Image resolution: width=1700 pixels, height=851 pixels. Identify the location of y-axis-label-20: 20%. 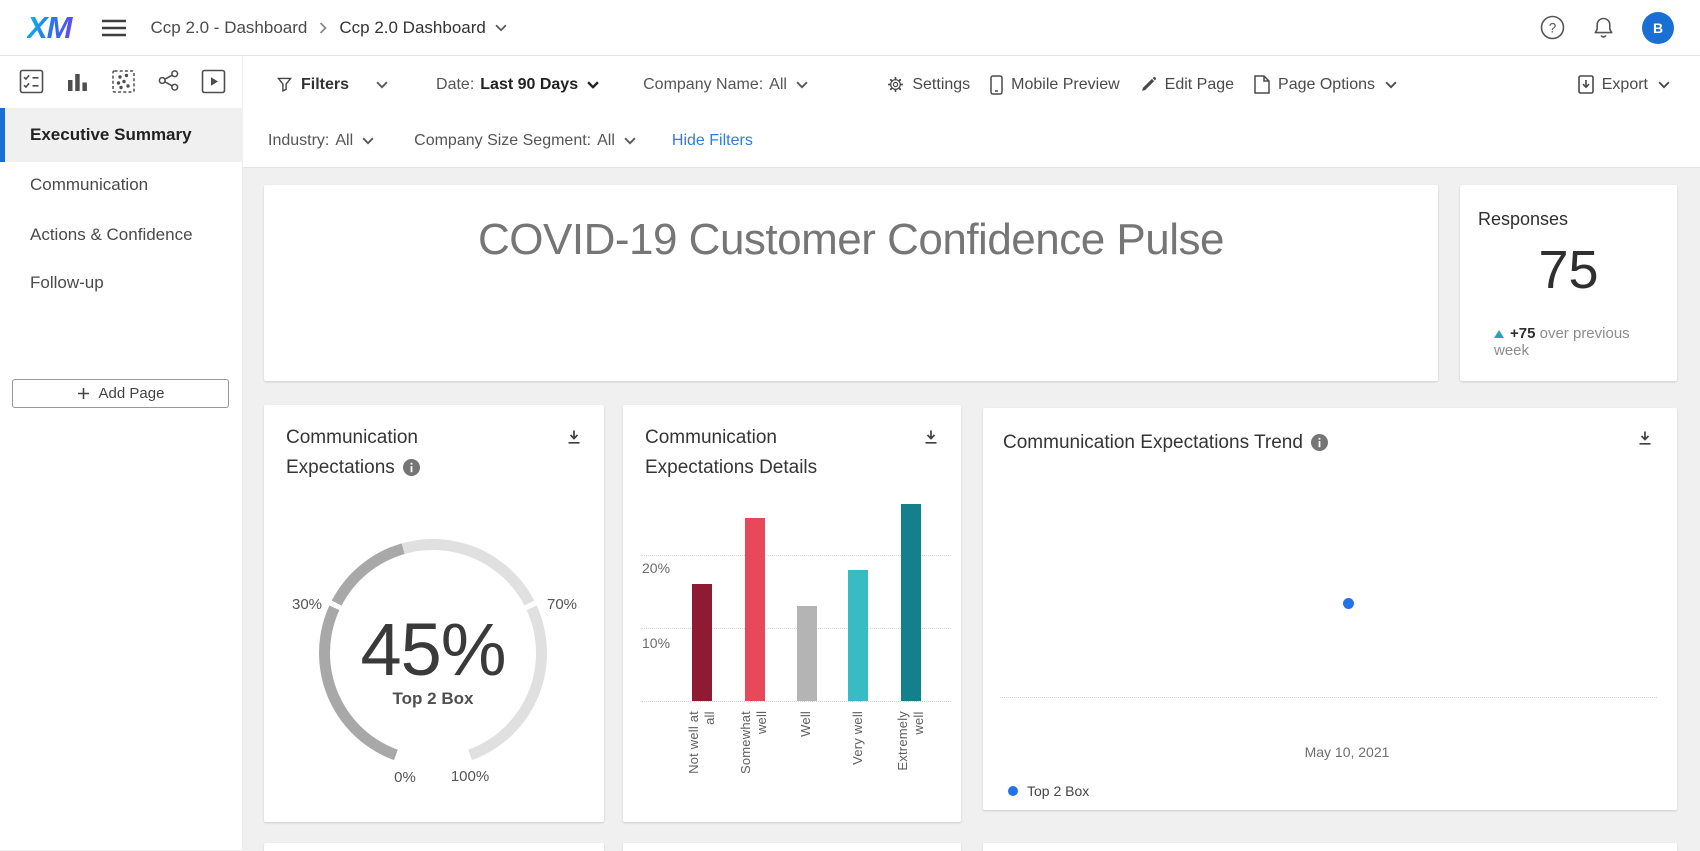
(656, 568).